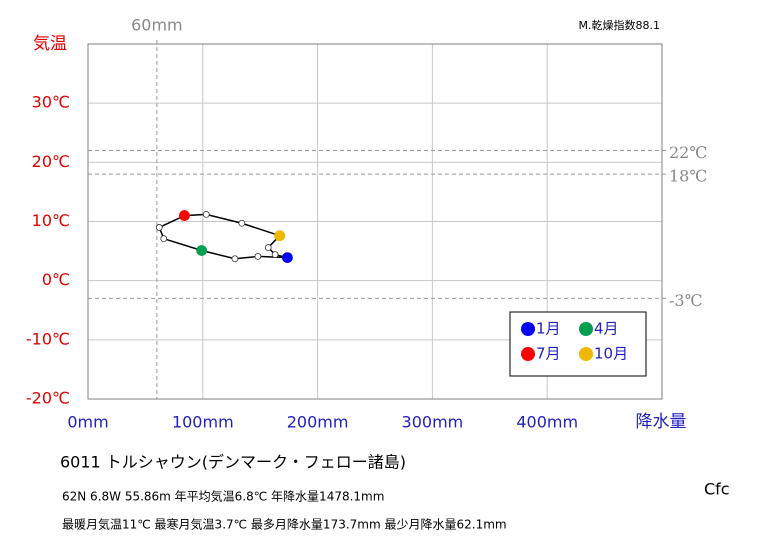 This screenshot has width=763, height=545. I want to click on reference-label: -3℃, so click(685, 300).